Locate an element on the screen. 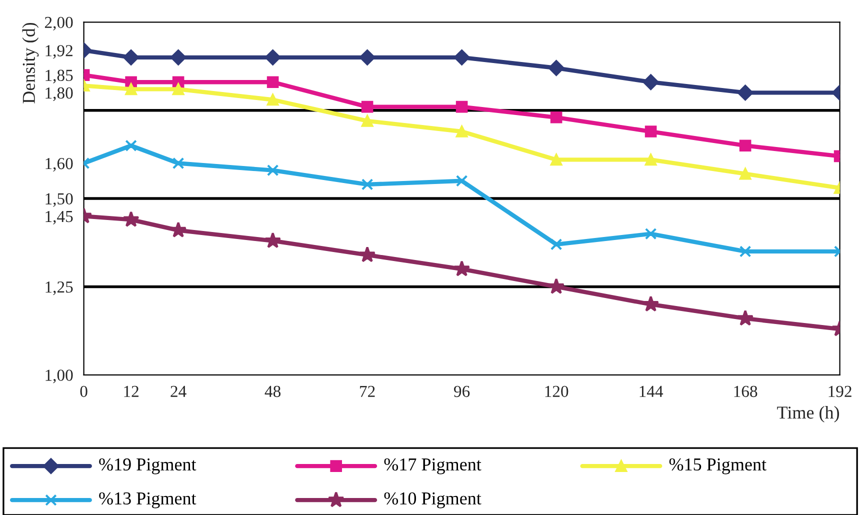 This screenshot has height=515, width=864. y-axis-title: Density (d) is located at coordinates (30, 63).